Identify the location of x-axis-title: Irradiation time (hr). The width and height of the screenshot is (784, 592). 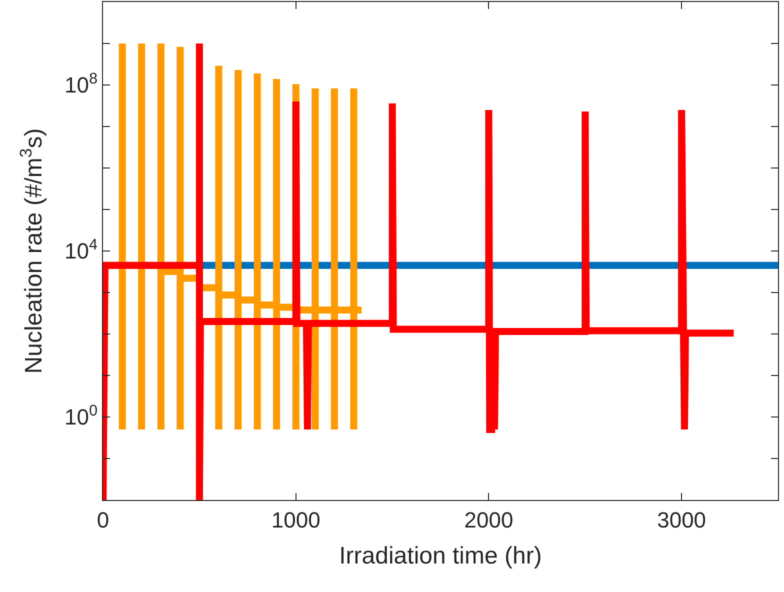
(440, 556).